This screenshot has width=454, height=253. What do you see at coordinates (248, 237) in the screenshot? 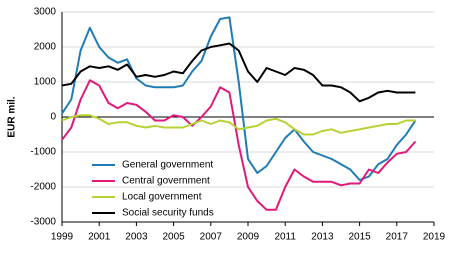
I see `x-tick-label: 2009` at bounding box center [248, 237].